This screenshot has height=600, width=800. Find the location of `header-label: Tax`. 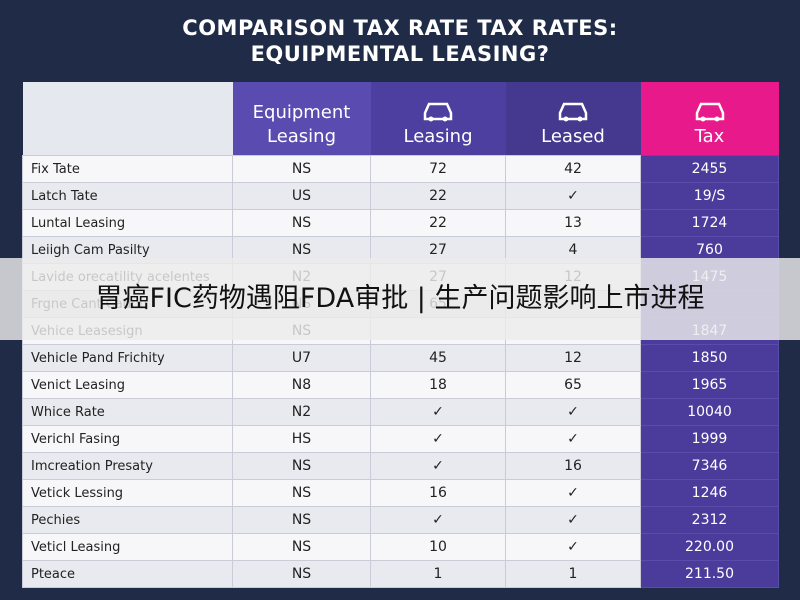

header-label: Tax is located at coordinates (709, 136).